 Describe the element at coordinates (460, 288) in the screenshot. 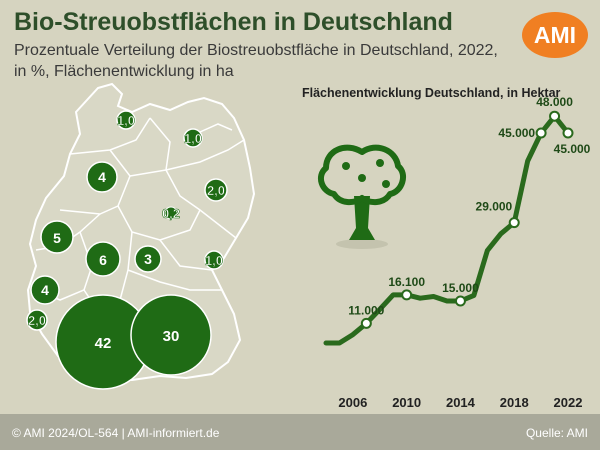

I see `data-label: 15.000` at that location.